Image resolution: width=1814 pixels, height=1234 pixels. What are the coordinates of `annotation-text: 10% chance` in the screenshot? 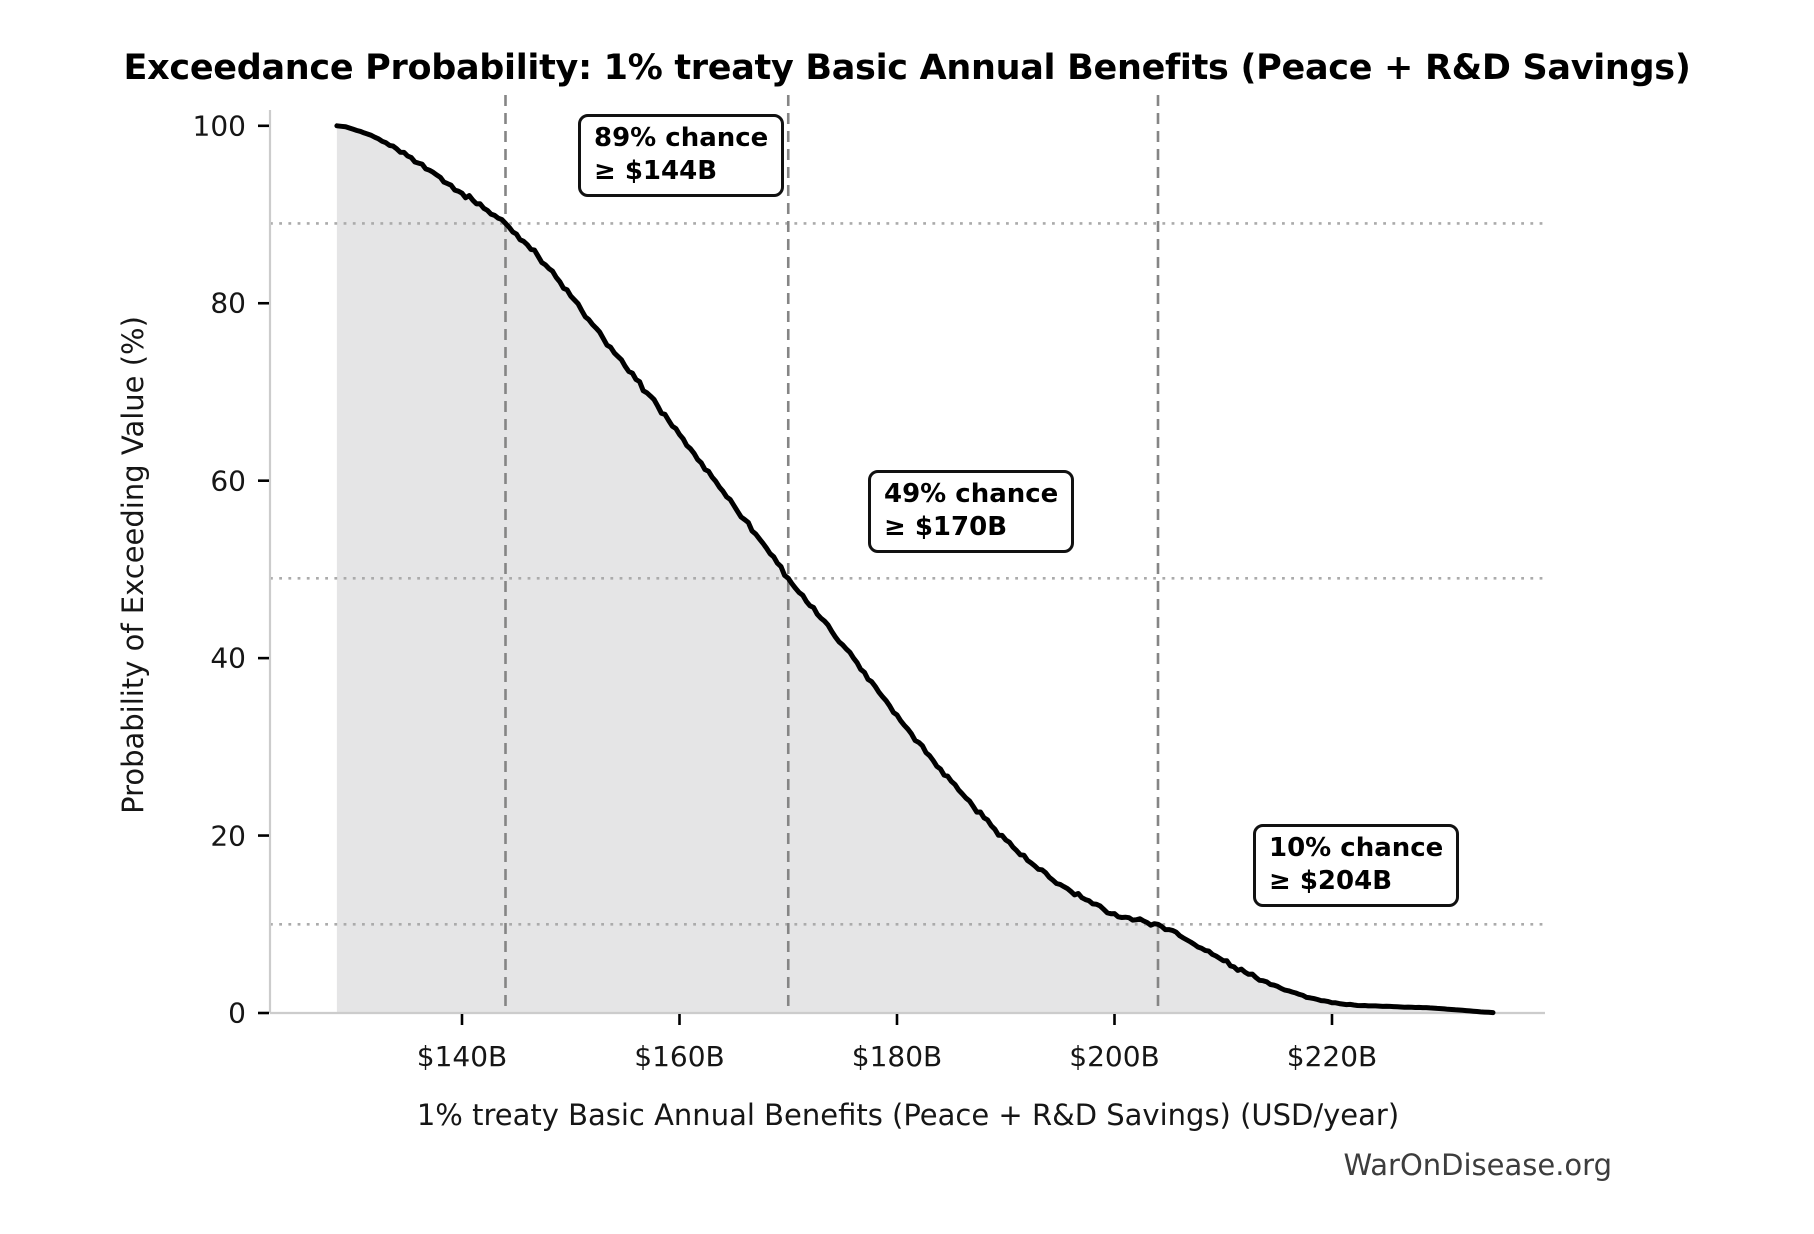 It's located at (1356, 848).